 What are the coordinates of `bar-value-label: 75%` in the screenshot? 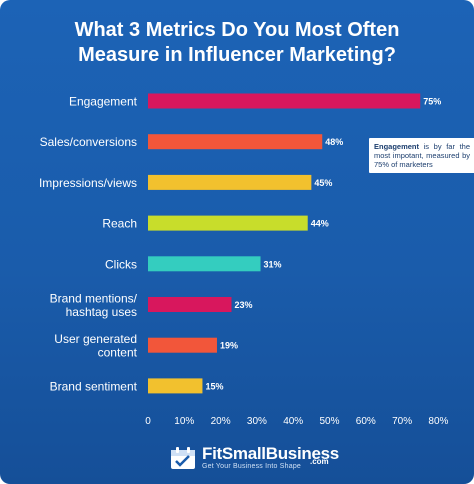 It's located at (432, 102).